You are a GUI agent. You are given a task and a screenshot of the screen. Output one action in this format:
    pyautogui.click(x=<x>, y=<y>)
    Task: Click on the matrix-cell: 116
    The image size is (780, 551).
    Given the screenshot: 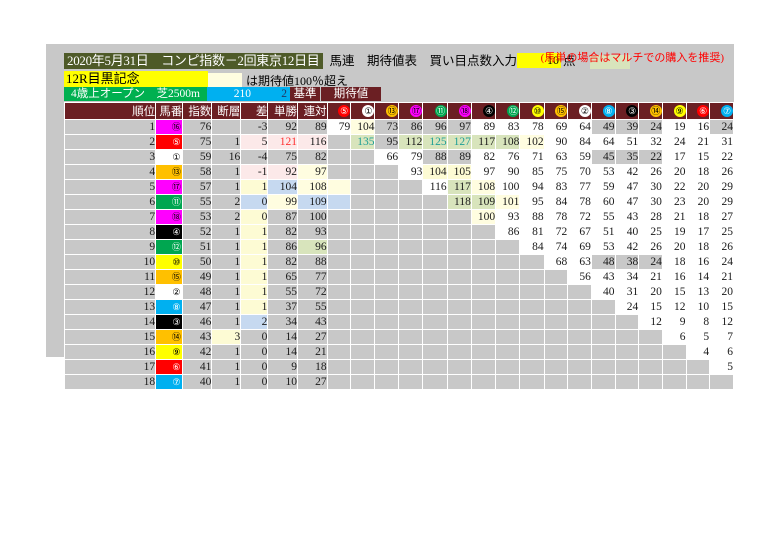 What is the action you would take?
    pyautogui.click(x=435, y=187)
    